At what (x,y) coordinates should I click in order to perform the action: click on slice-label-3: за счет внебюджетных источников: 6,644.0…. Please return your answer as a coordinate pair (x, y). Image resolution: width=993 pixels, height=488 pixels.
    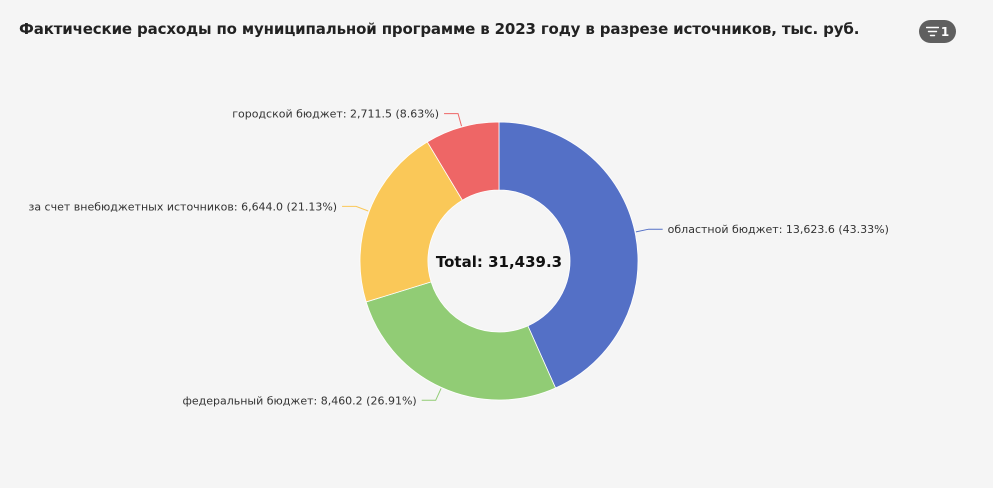
    Looking at the image, I should click on (182, 206).